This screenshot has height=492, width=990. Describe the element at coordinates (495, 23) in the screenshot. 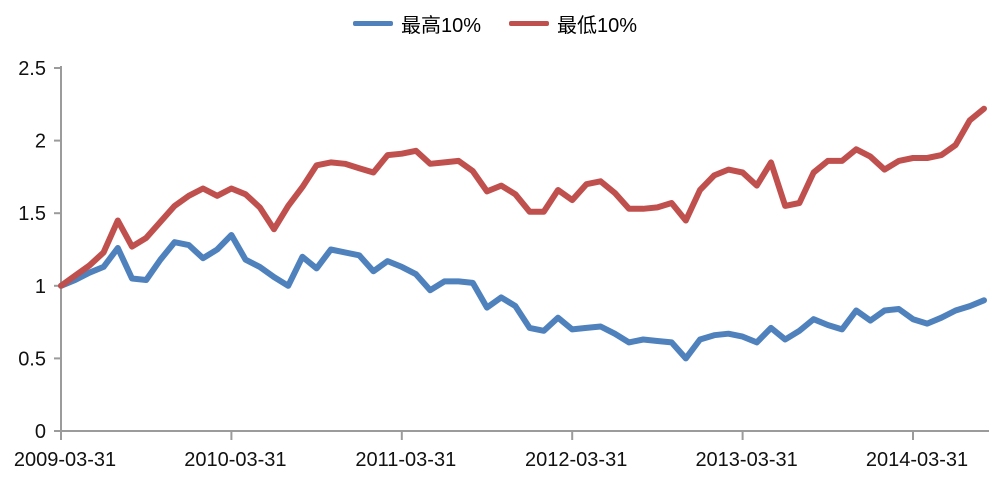

I see `legend: 最高10% 最低10%` at that location.